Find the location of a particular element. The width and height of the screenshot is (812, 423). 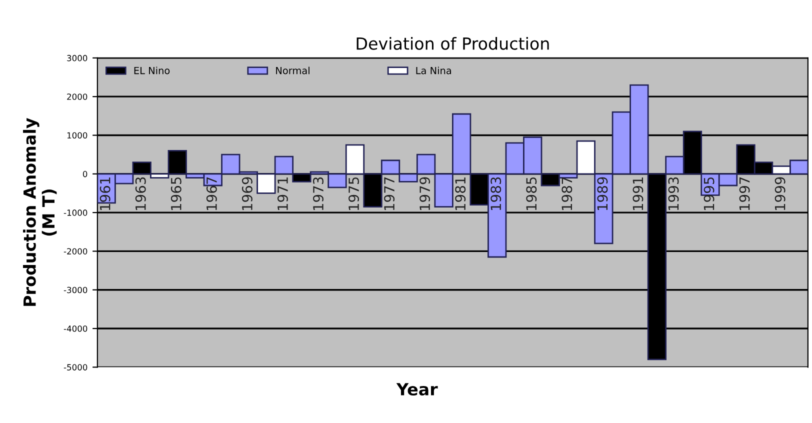

x-tick-label: 1977 is located at coordinates (389, 193).